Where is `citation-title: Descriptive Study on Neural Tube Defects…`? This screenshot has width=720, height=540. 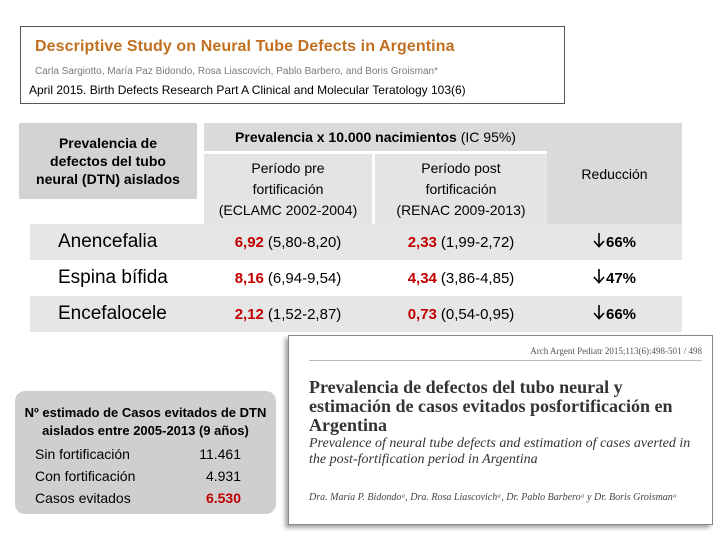 citation-title: Descriptive Study on Neural Tube Defects… is located at coordinates (245, 46).